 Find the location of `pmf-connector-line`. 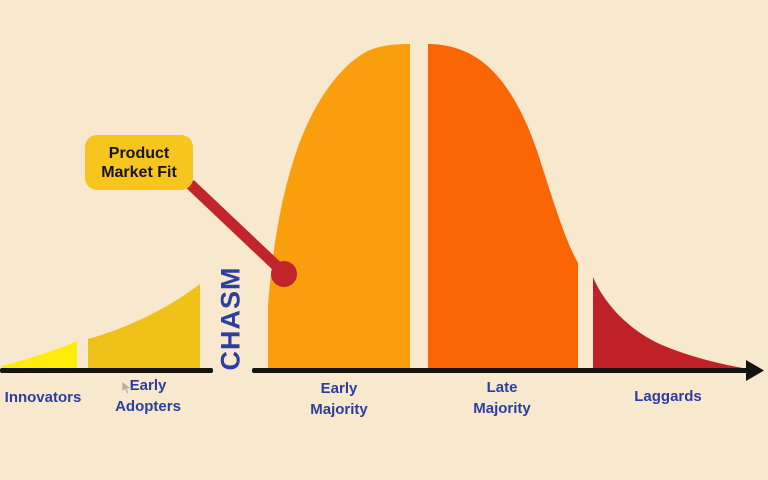

pmf-connector-line is located at coordinates (236, 228).